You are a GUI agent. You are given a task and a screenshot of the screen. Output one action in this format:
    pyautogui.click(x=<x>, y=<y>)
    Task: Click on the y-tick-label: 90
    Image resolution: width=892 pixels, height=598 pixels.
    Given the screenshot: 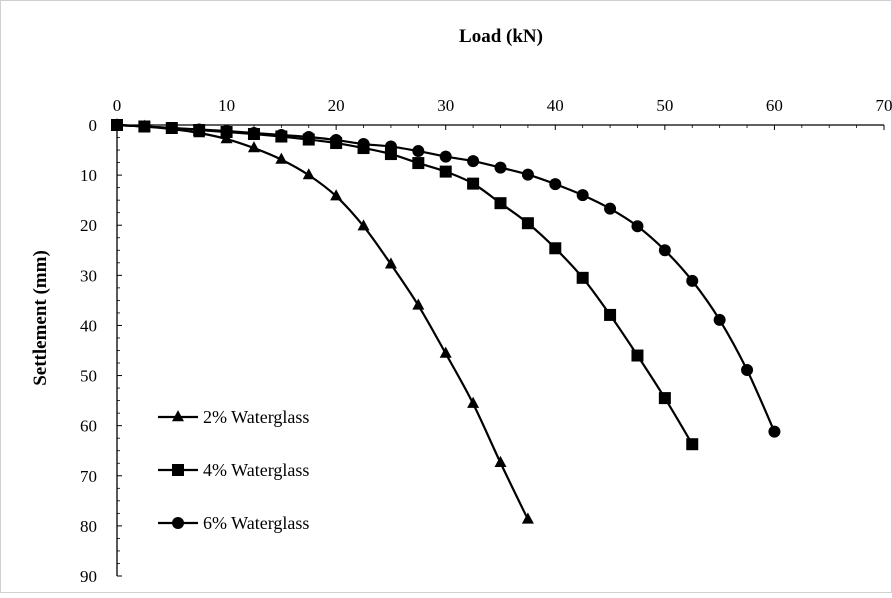 What is the action you would take?
    pyautogui.click(x=88, y=576)
    